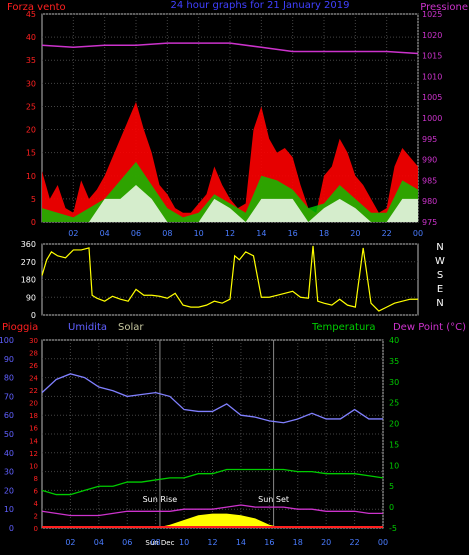 Image resolution: width=469 pixels, height=555 pixels. Describe the element at coordinates (31, 297) in the screenshot. I see `left-tick-label: 90` at that location.